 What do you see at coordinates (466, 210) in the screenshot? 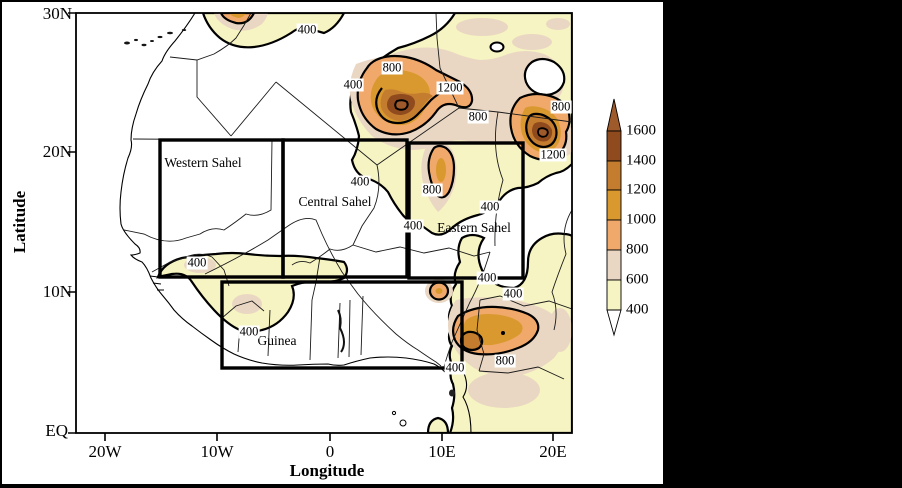
I see `eastern-sahel-box` at bounding box center [466, 210].